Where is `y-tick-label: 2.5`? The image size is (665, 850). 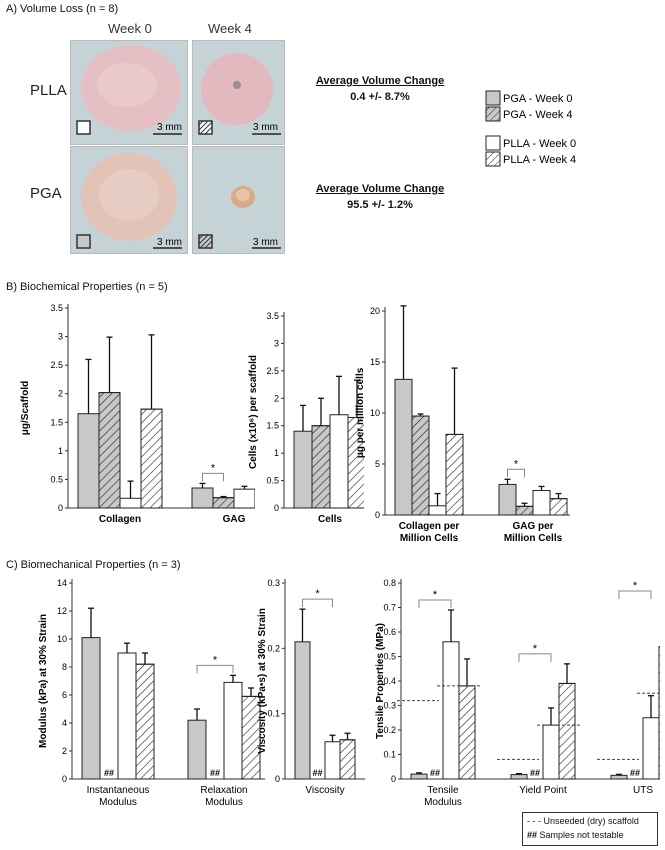 y-tick-label: 2.5 is located at coordinates (272, 371).